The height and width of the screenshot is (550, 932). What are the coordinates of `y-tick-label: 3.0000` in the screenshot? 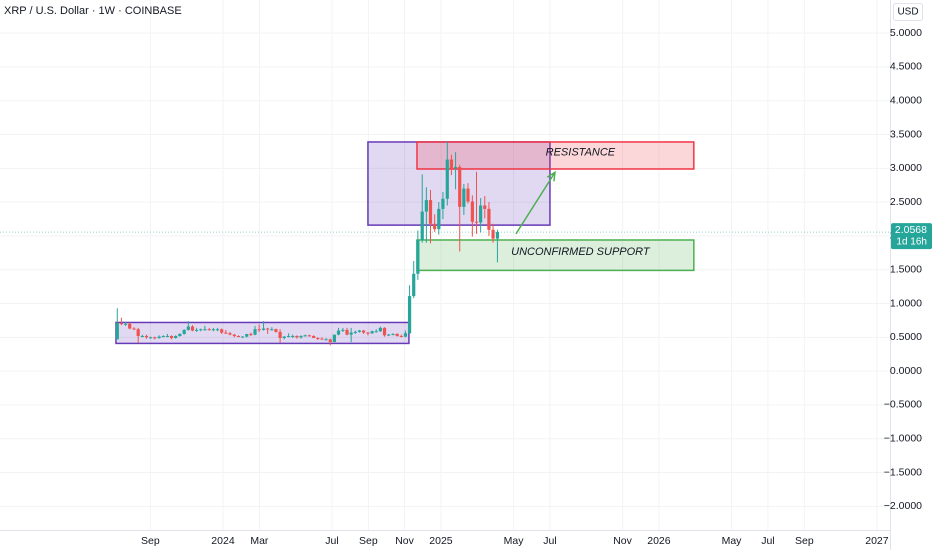 It's located at (906, 168).